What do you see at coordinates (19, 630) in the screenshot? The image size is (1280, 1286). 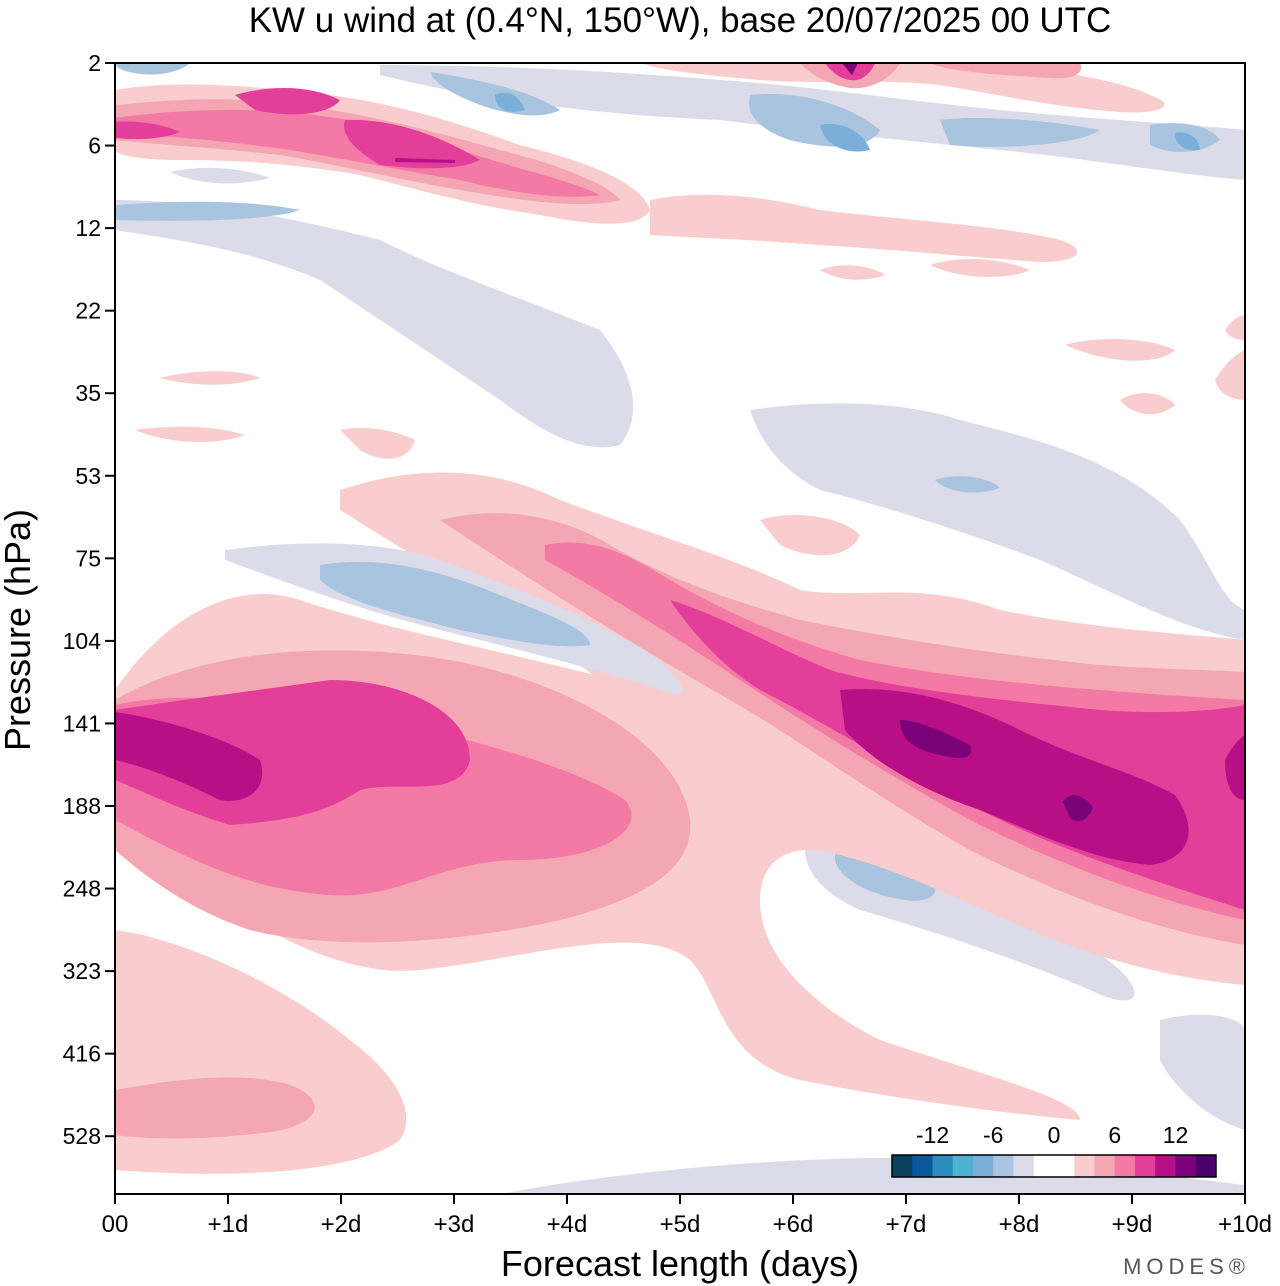 I see `y-axis-label: Pressure (hPa)` at bounding box center [19, 630].